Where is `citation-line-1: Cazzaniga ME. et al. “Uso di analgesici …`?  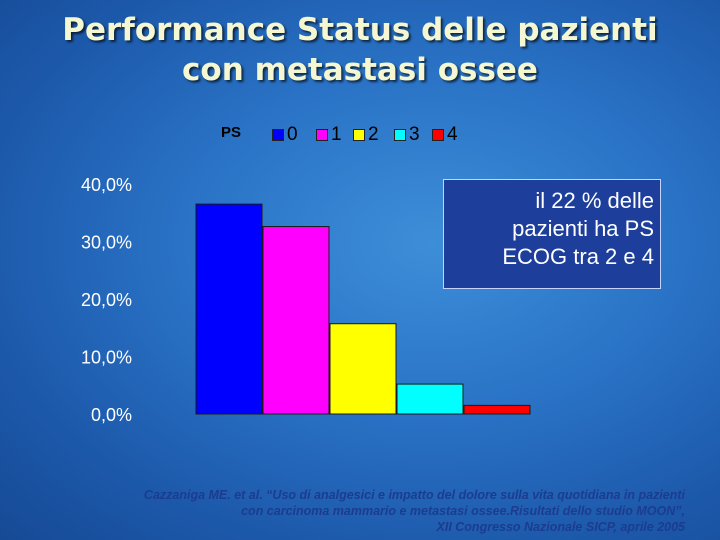 citation-line-1: Cazzaniga ME. et al. “Uso di analgesici … is located at coordinates (414, 495).